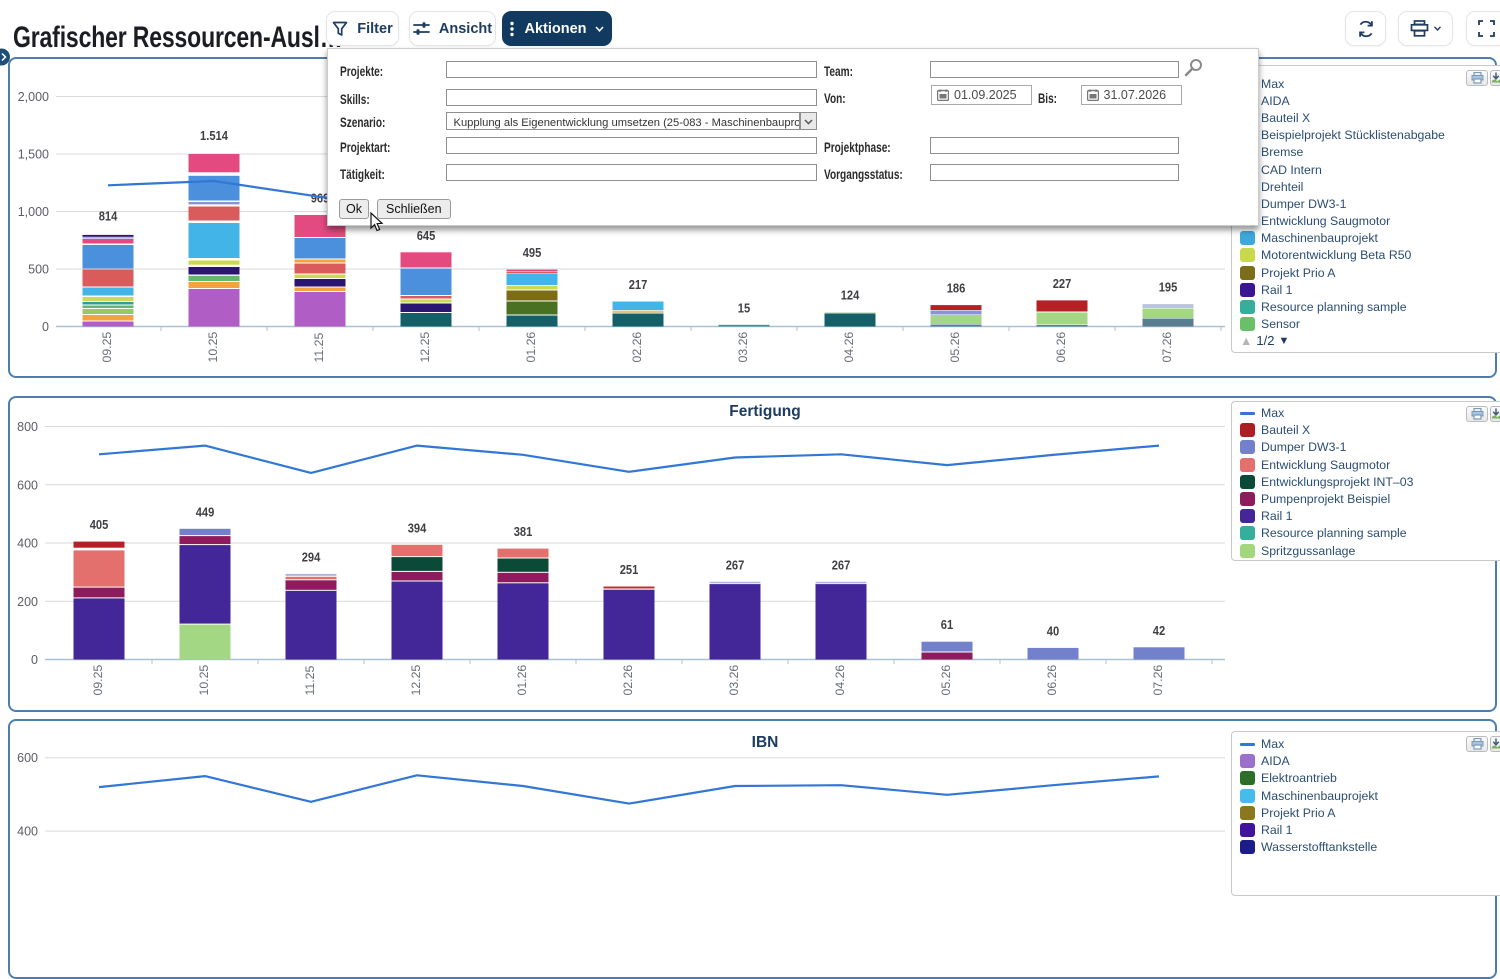 This screenshot has height=979, width=1500. What do you see at coordinates (744, 307) in the screenshot?
I see `svg-text: 15` at bounding box center [744, 307].